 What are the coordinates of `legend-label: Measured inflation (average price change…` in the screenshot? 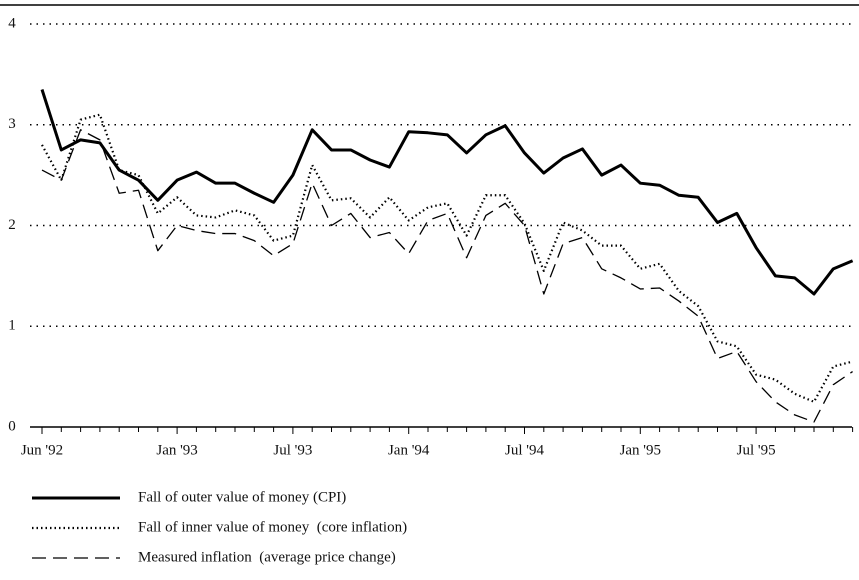 It's located at (267, 557).